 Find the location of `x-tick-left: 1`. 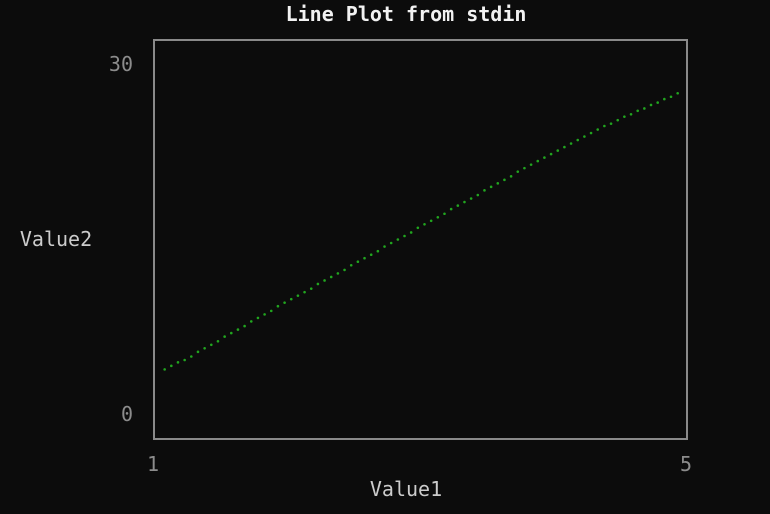

x-tick-left: 1 is located at coordinates (153, 464).